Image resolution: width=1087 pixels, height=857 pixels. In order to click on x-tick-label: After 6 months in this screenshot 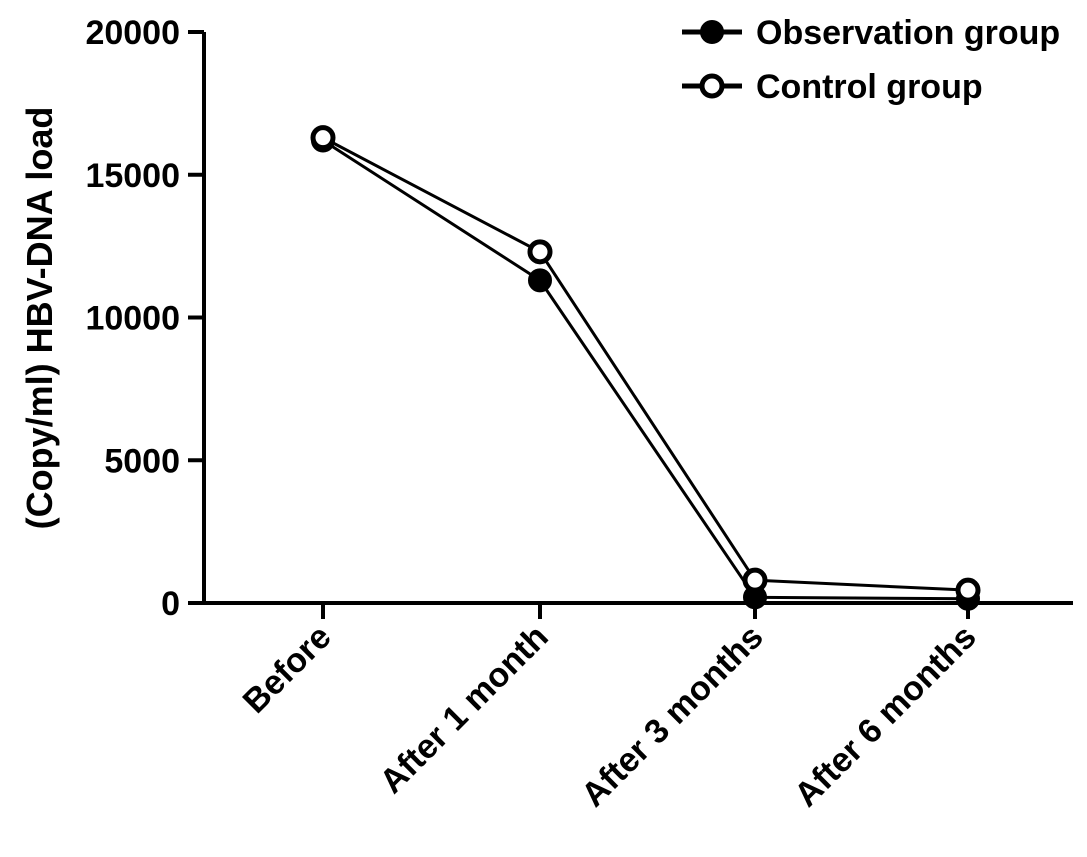, I will do `click(885, 716)`.